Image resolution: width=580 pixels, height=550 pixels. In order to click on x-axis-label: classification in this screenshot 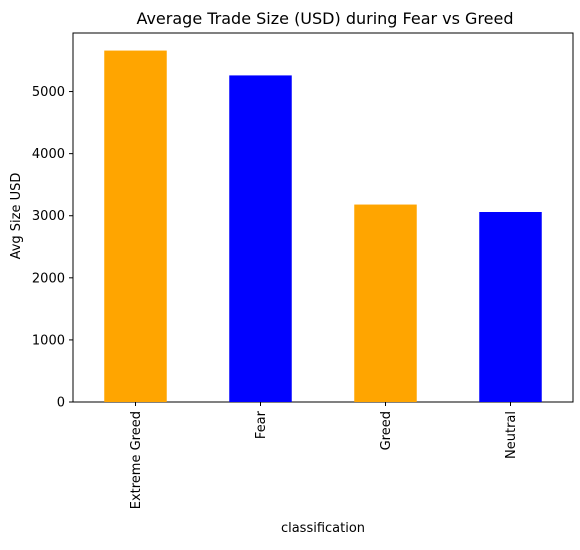, I will do `click(323, 528)`.